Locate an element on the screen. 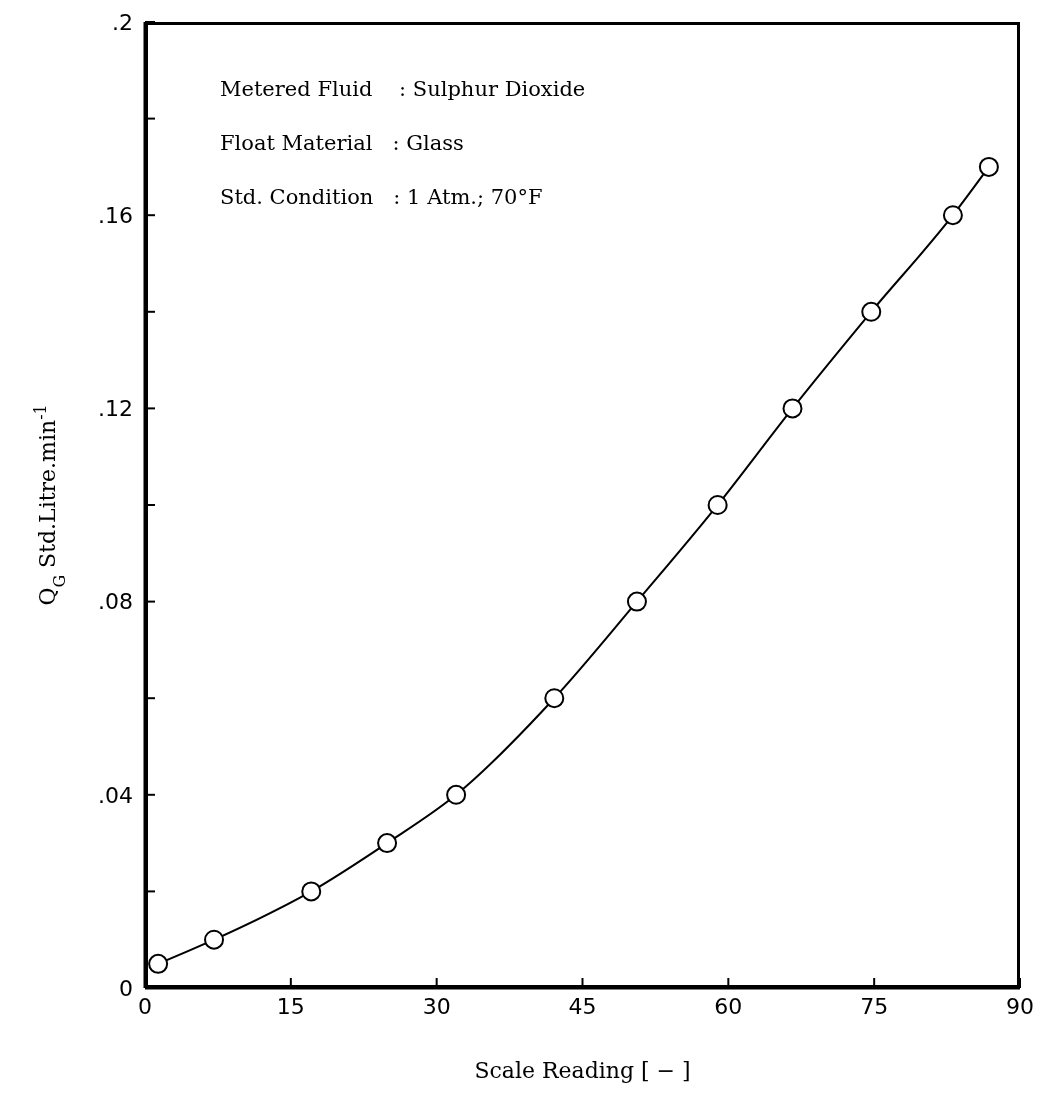 The image size is (1040, 1113). x-tick-label: 45 is located at coordinates (582, 1006).